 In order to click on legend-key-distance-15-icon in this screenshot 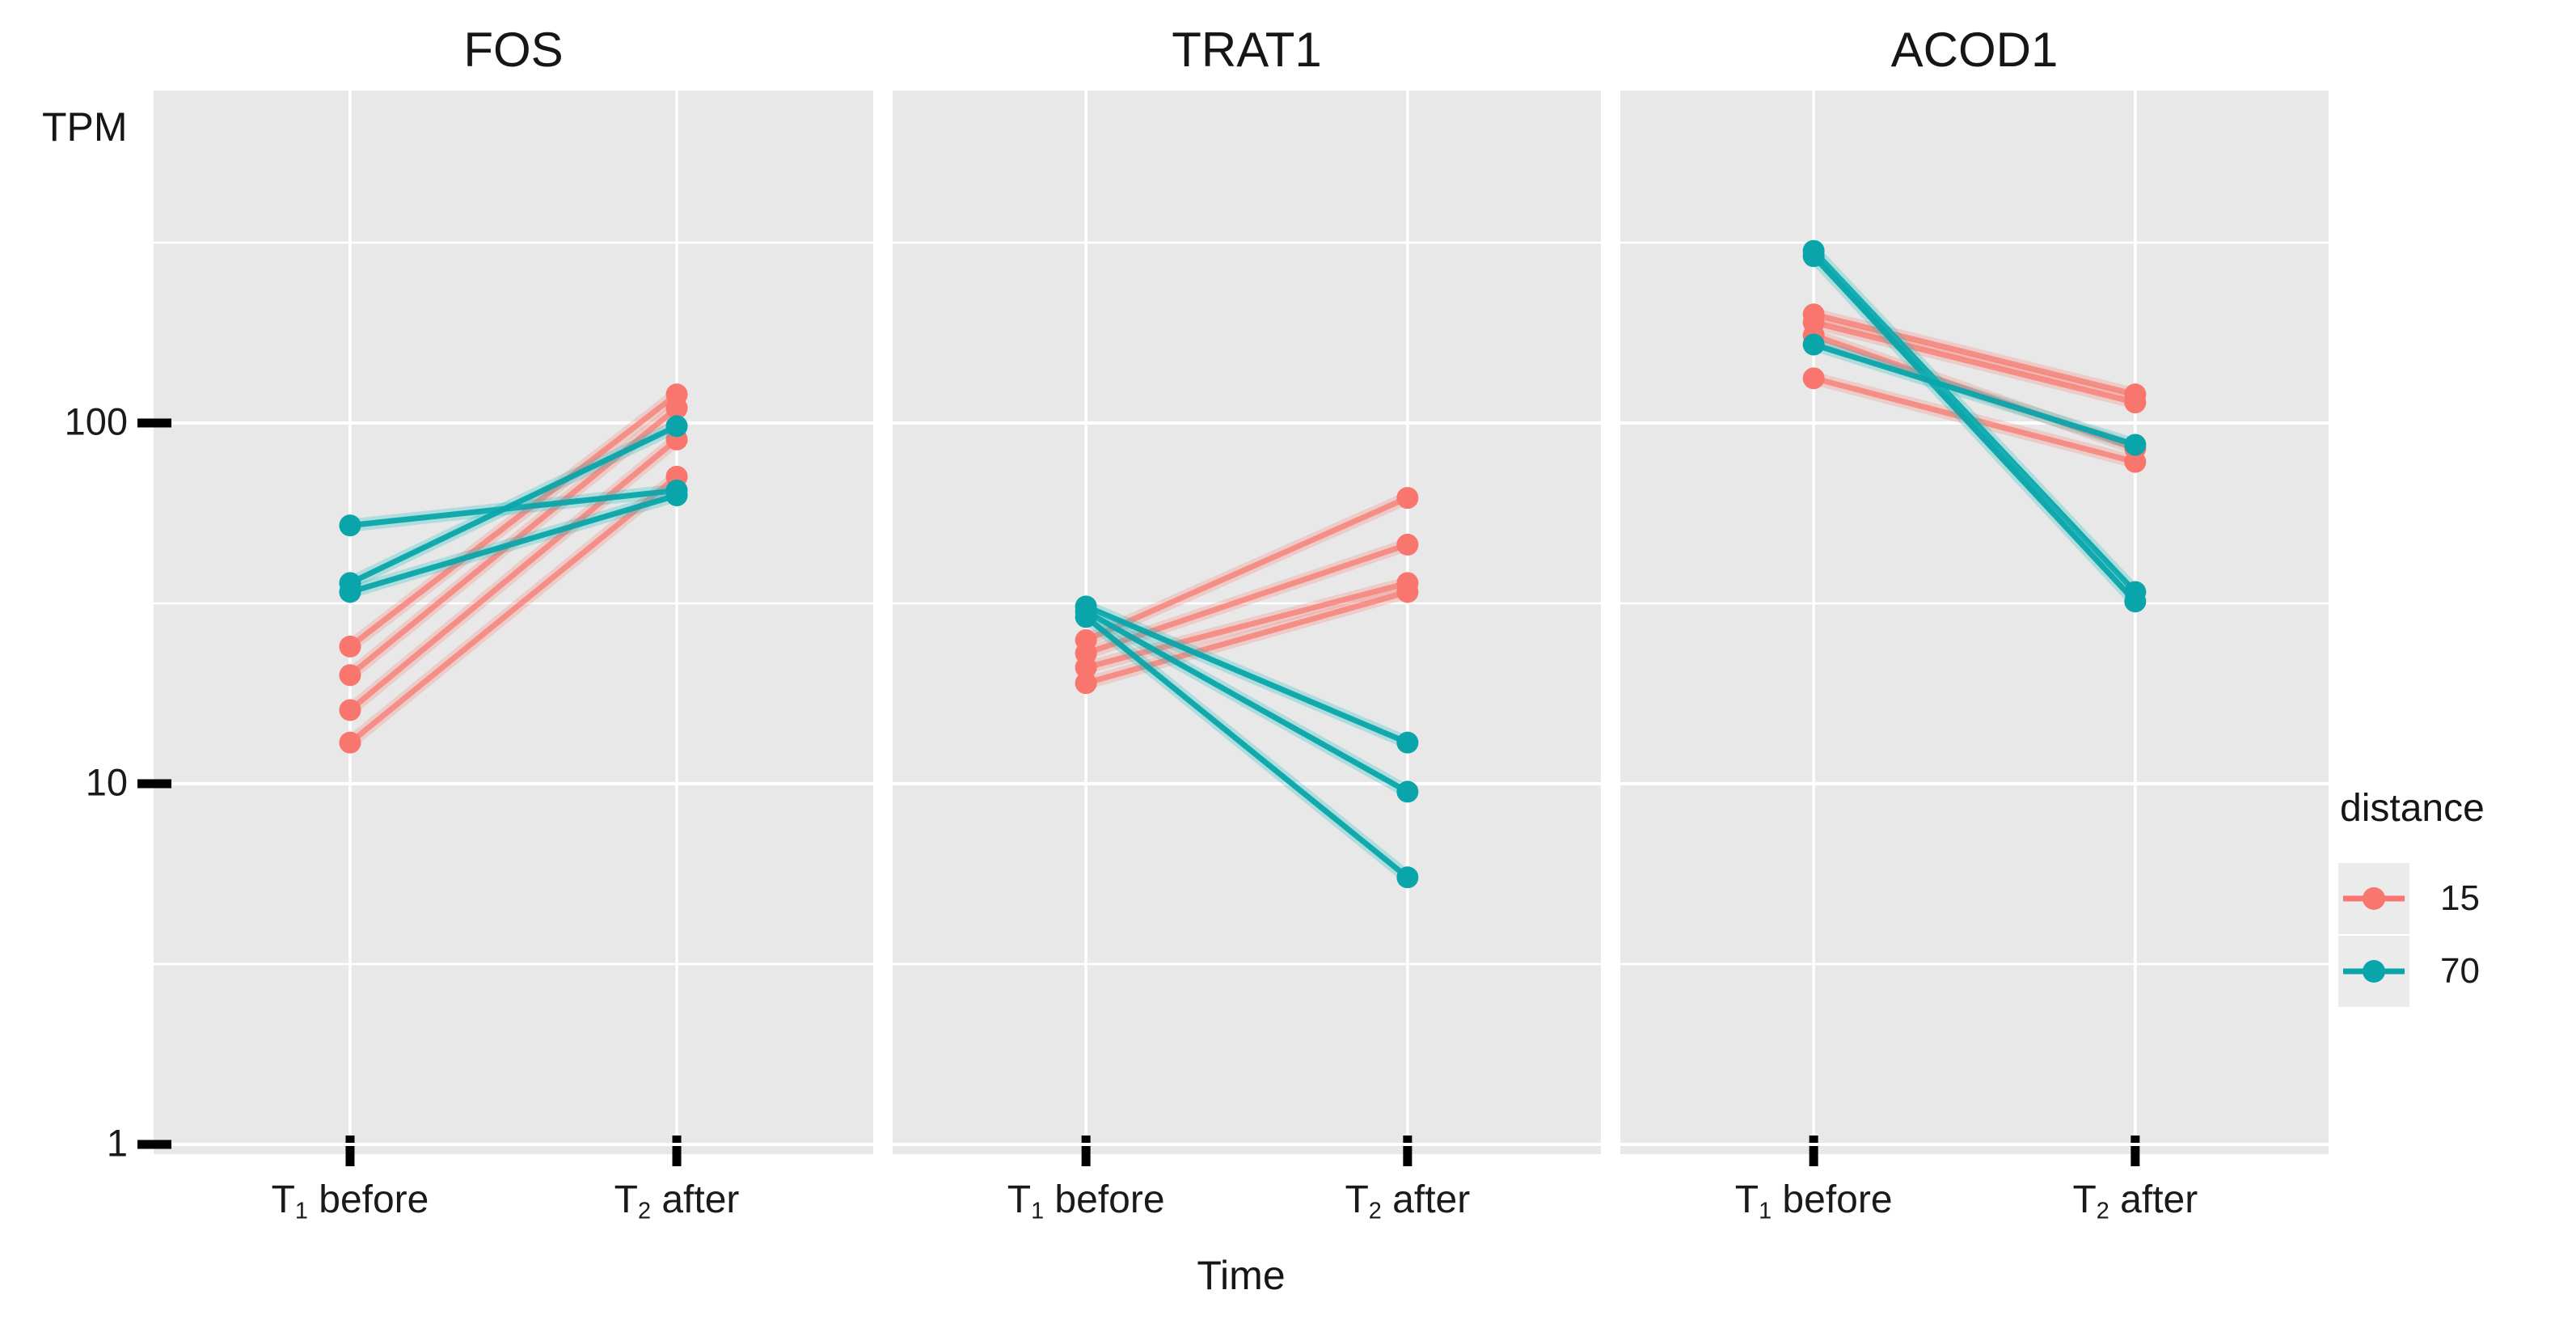, I will do `click(2373, 899)`.